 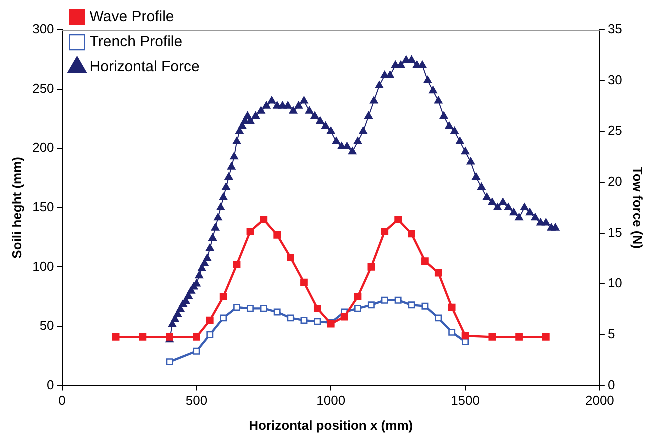 What do you see at coordinates (16, 207) in the screenshot?
I see `y-axis-title: Soili heght (mm)` at bounding box center [16, 207].